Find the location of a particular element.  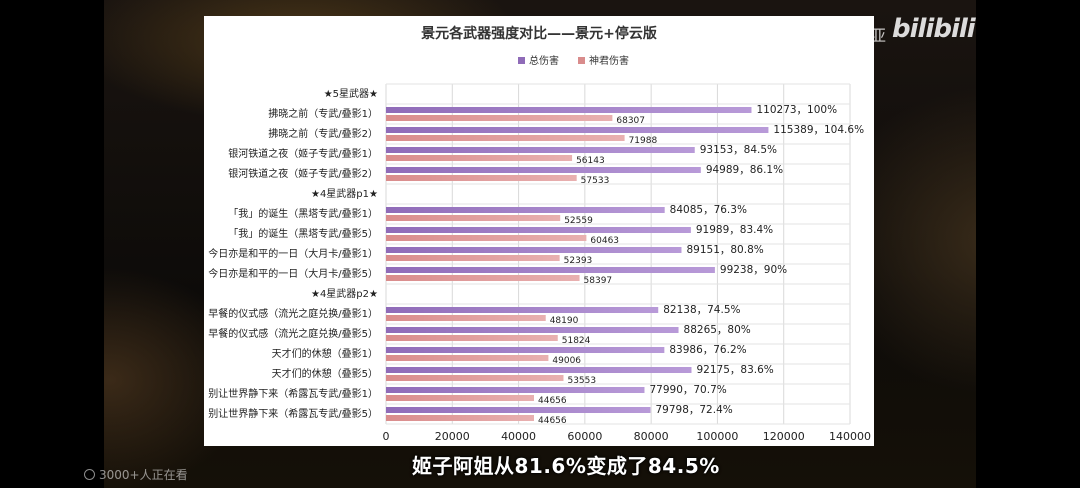

data-label-total: 79798，72.4% is located at coordinates (693, 410).